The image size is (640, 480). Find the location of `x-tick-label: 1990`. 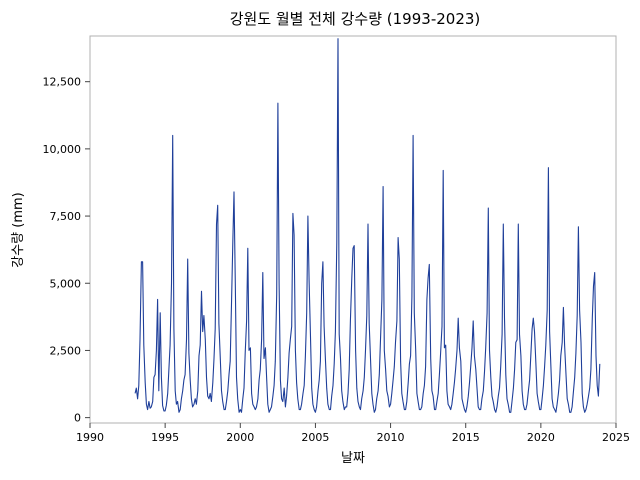

x-tick-label: 1990 is located at coordinates (90, 437).